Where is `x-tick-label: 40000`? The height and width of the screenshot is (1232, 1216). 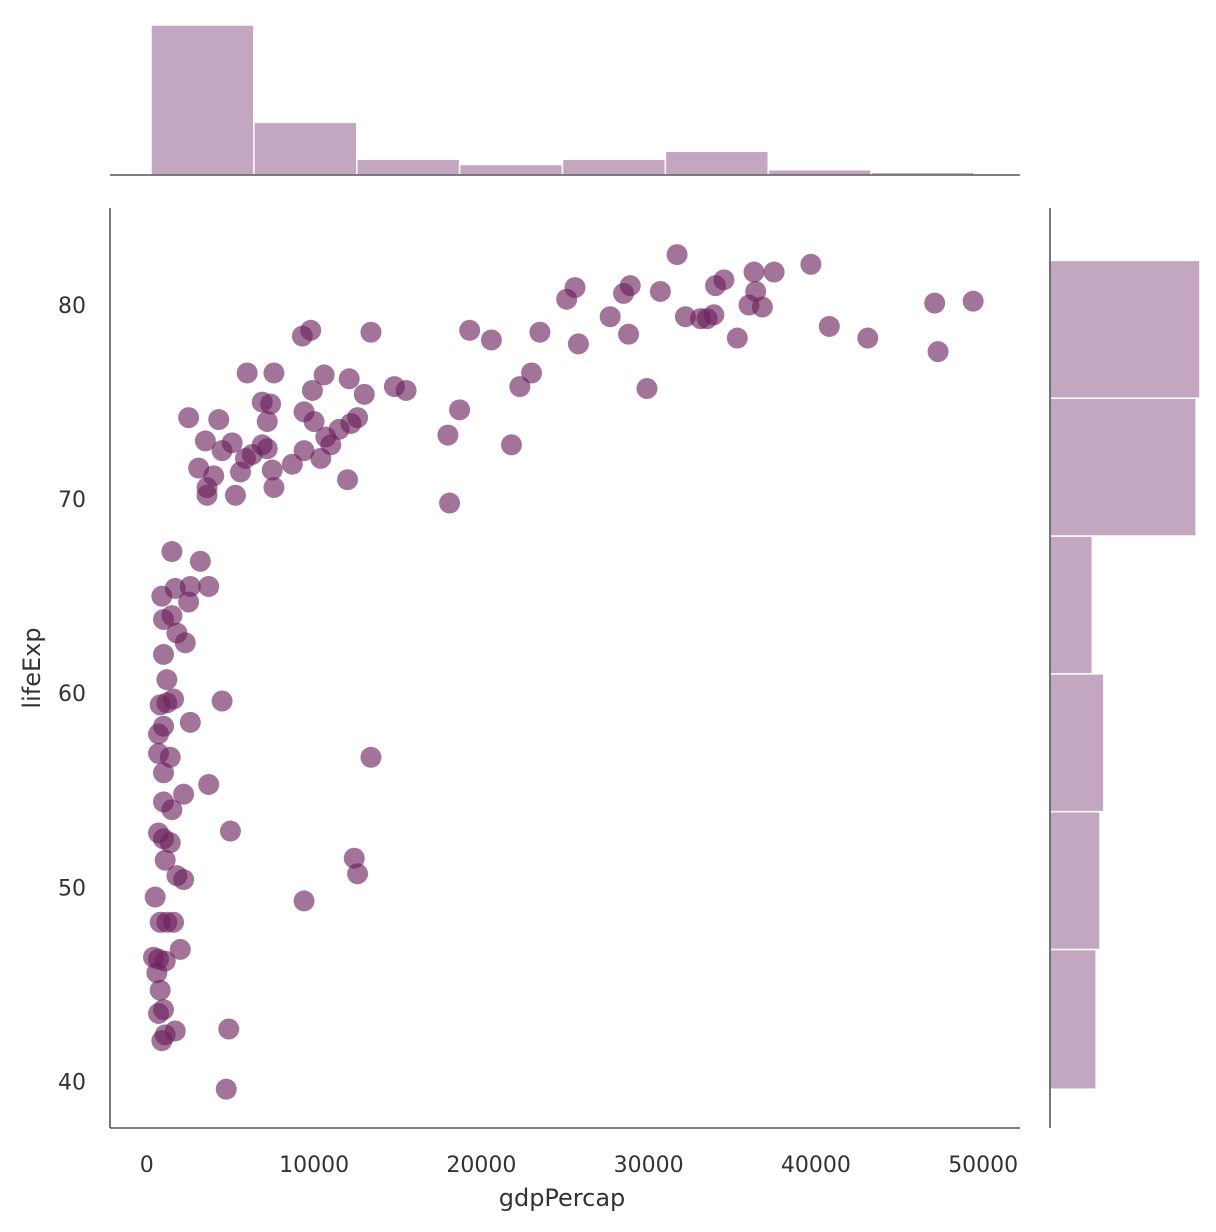
x-tick-label: 40000 is located at coordinates (816, 1165).